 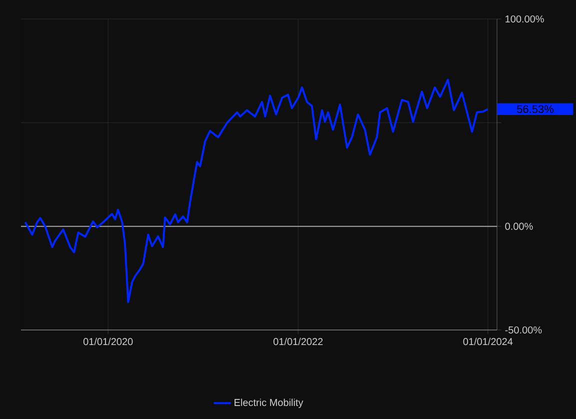 I want to click on text: 56.53%, so click(x=535, y=109).